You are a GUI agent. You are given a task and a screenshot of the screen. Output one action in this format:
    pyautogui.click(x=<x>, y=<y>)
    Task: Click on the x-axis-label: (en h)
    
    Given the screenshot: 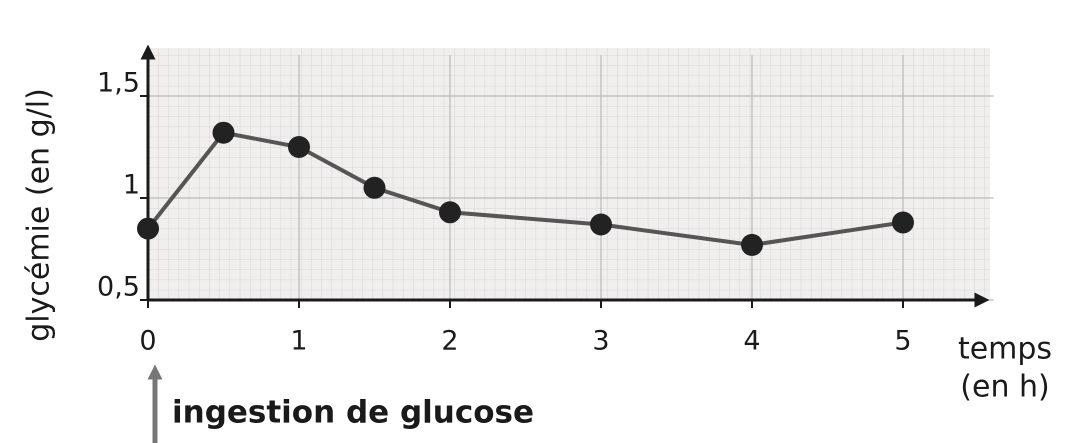 What is the action you would take?
    pyautogui.click(x=1004, y=387)
    